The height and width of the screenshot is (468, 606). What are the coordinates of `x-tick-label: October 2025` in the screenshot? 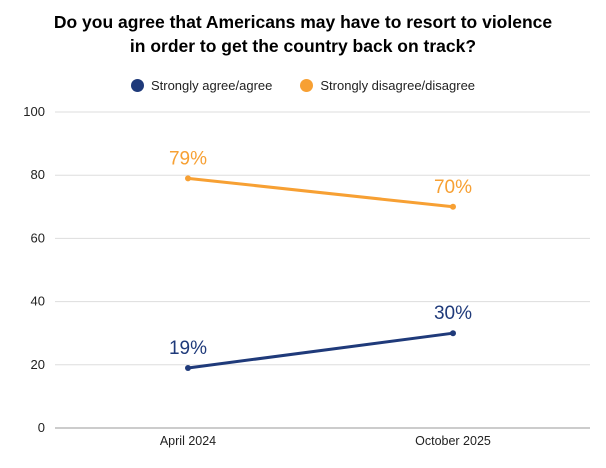 It's located at (453, 441).